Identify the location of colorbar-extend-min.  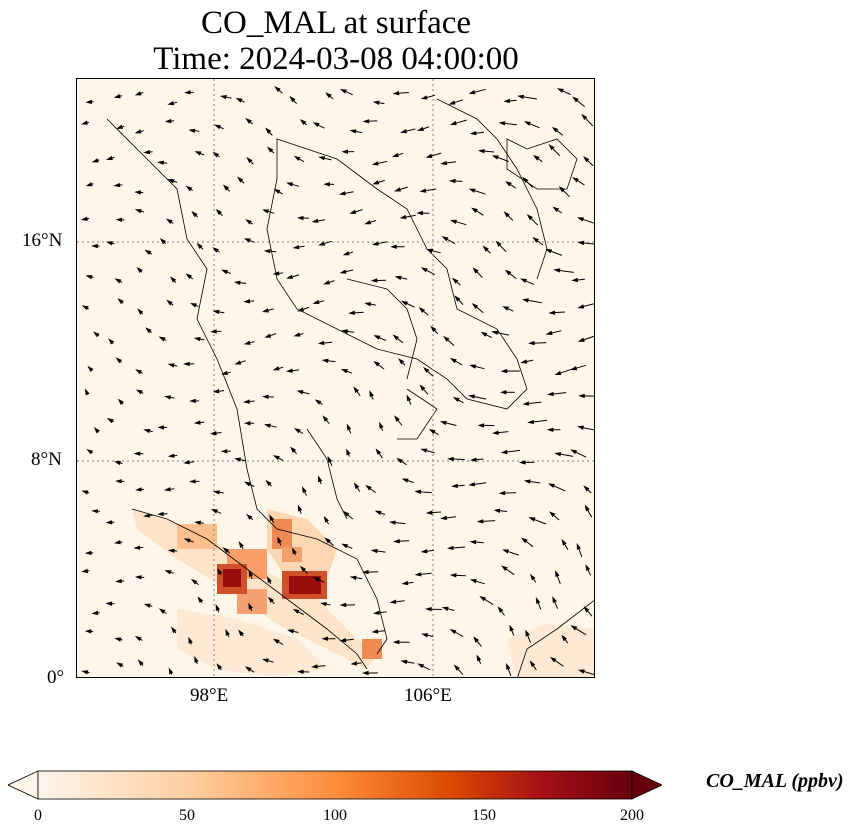
(23, 785).